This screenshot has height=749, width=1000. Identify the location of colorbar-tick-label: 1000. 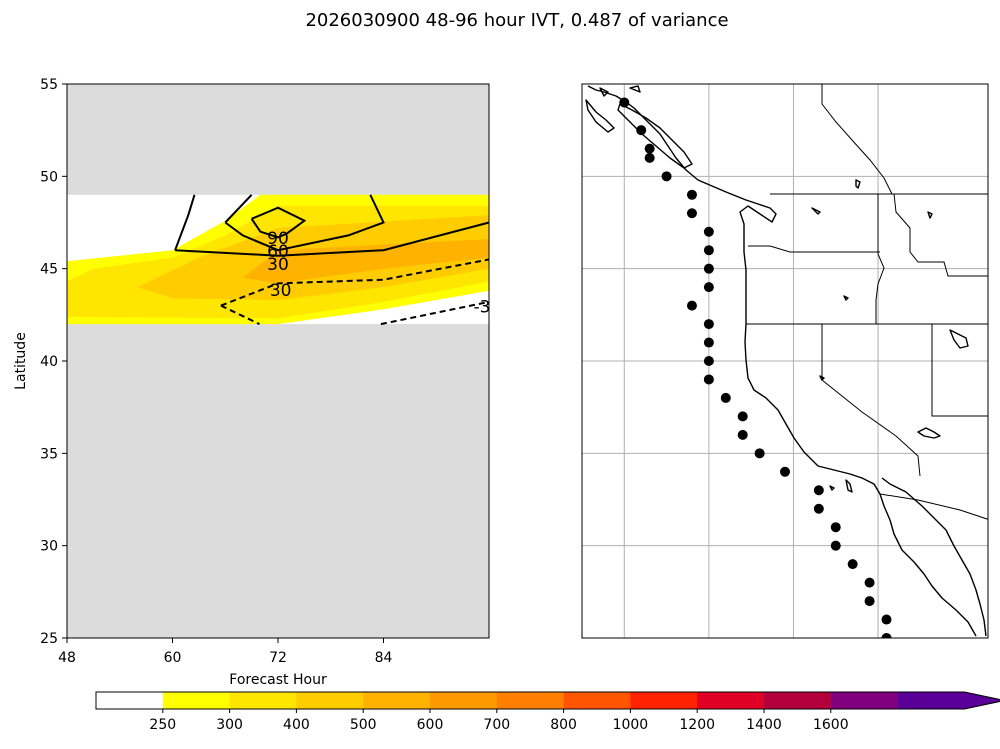
(631, 725).